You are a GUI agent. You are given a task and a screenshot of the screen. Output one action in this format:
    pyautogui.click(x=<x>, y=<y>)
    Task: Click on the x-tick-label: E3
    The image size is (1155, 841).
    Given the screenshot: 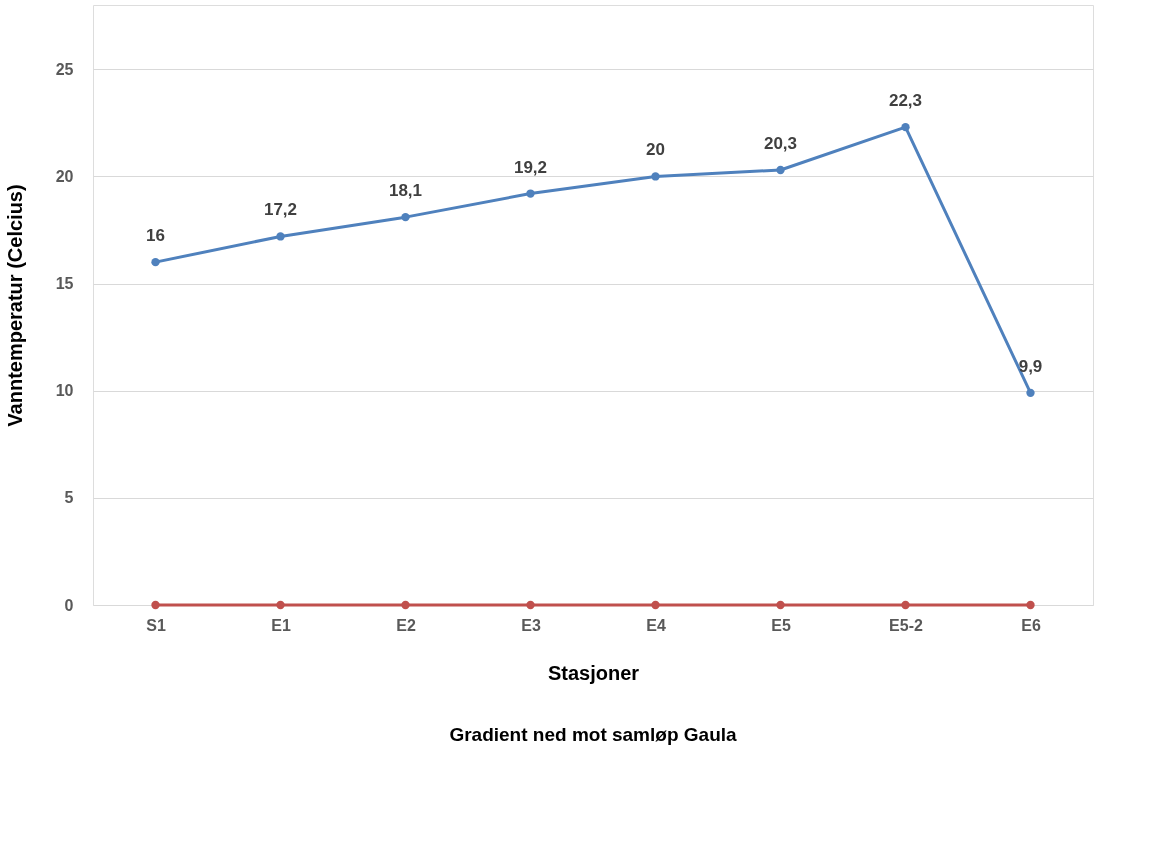 What is the action you would take?
    pyautogui.click(x=531, y=625)
    